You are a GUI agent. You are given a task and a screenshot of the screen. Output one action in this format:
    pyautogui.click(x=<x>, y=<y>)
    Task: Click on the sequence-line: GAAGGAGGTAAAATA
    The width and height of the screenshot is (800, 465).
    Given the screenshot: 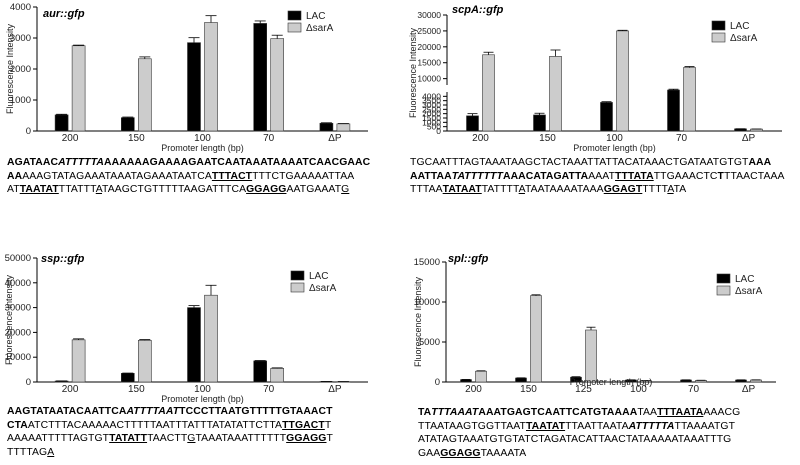 What is the action you would take?
    pyautogui.click(x=579, y=454)
    